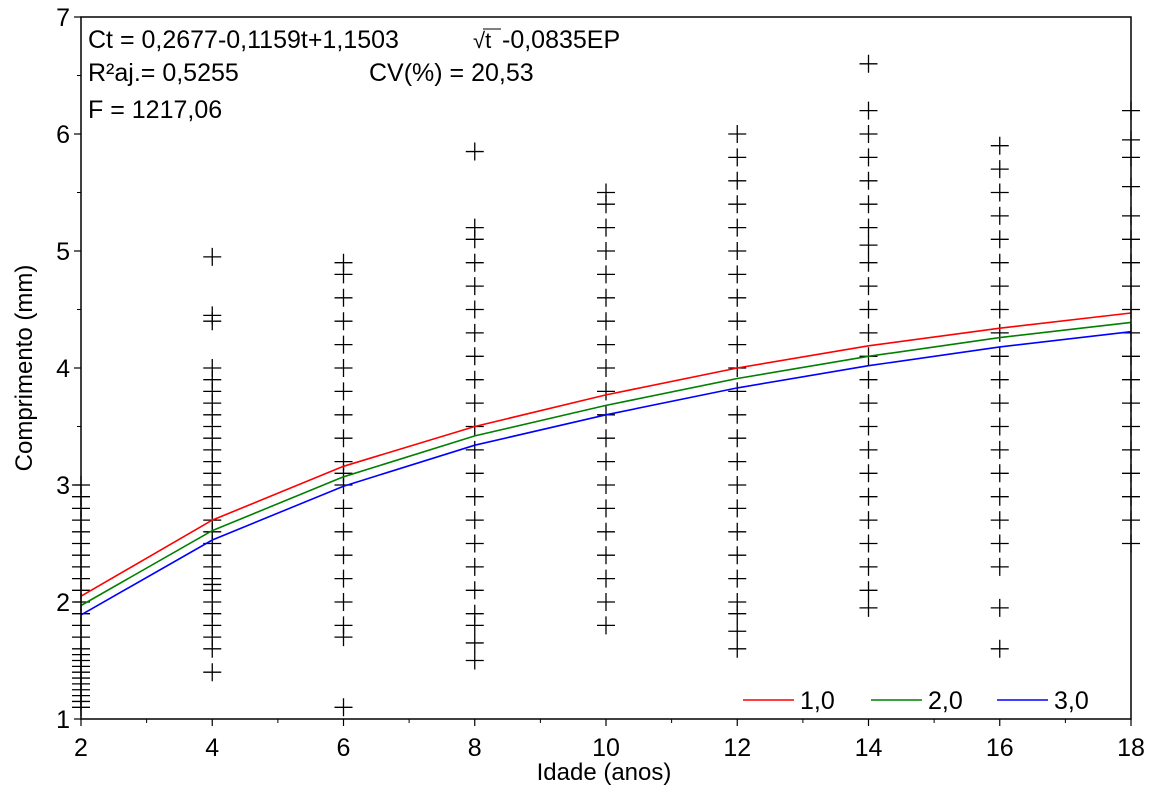 The height and width of the screenshot is (789, 1159). What do you see at coordinates (945, 701) in the screenshot?
I see `legend-label: 2,0` at bounding box center [945, 701].